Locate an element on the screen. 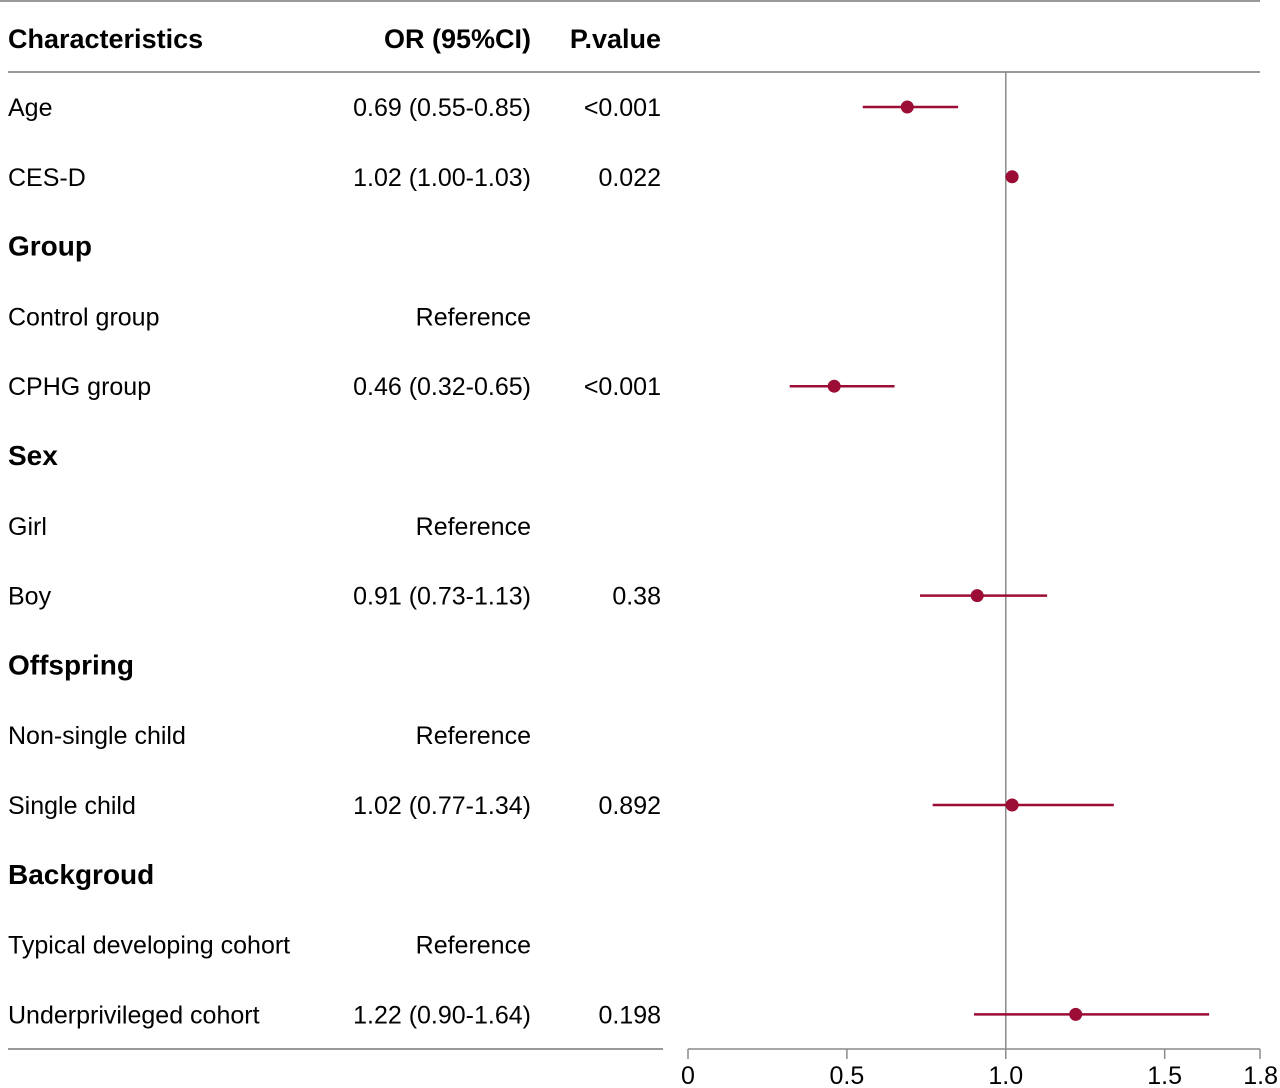 Image resolution: width=1280 pixels, height=1088 pixels. x-tick-label: 0.5 is located at coordinates (847, 1075).